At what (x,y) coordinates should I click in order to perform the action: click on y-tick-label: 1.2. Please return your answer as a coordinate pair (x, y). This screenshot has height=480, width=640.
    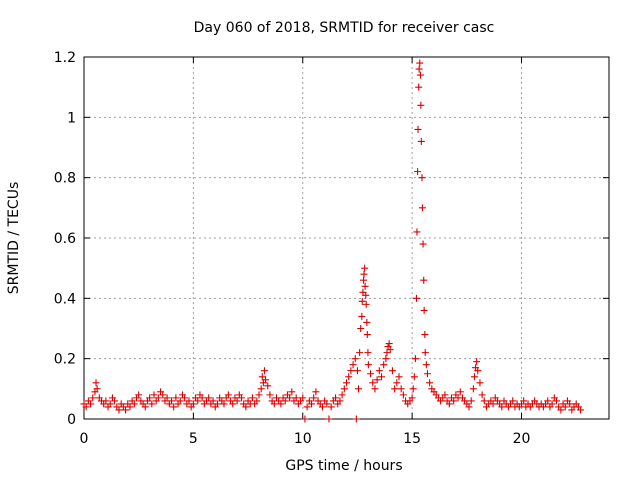
    Looking at the image, I should click on (65, 58).